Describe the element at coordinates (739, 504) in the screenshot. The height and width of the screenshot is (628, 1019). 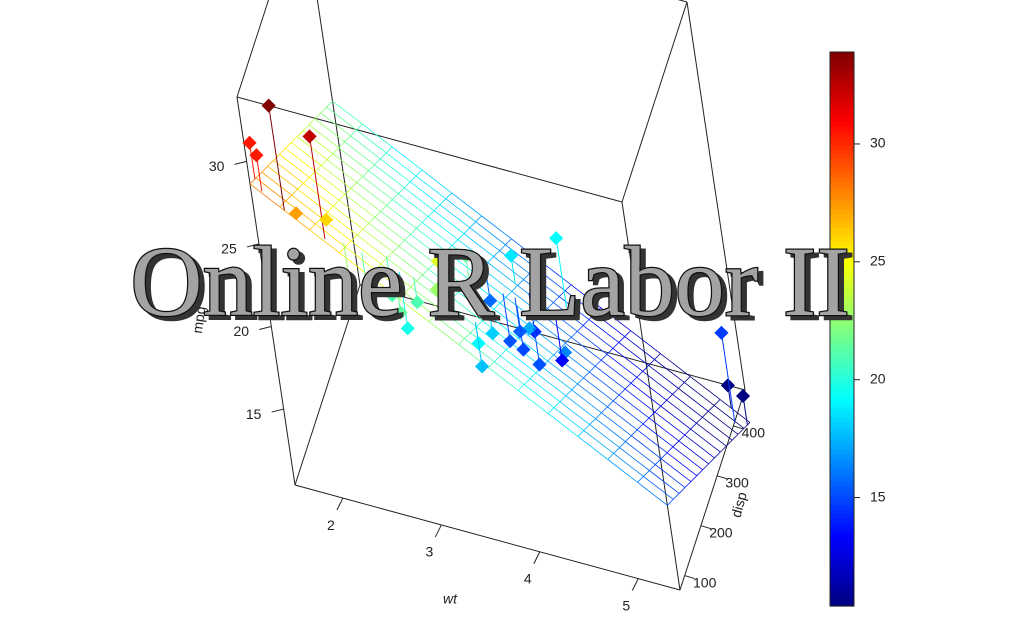
I see `y-axis-label: disp` at that location.